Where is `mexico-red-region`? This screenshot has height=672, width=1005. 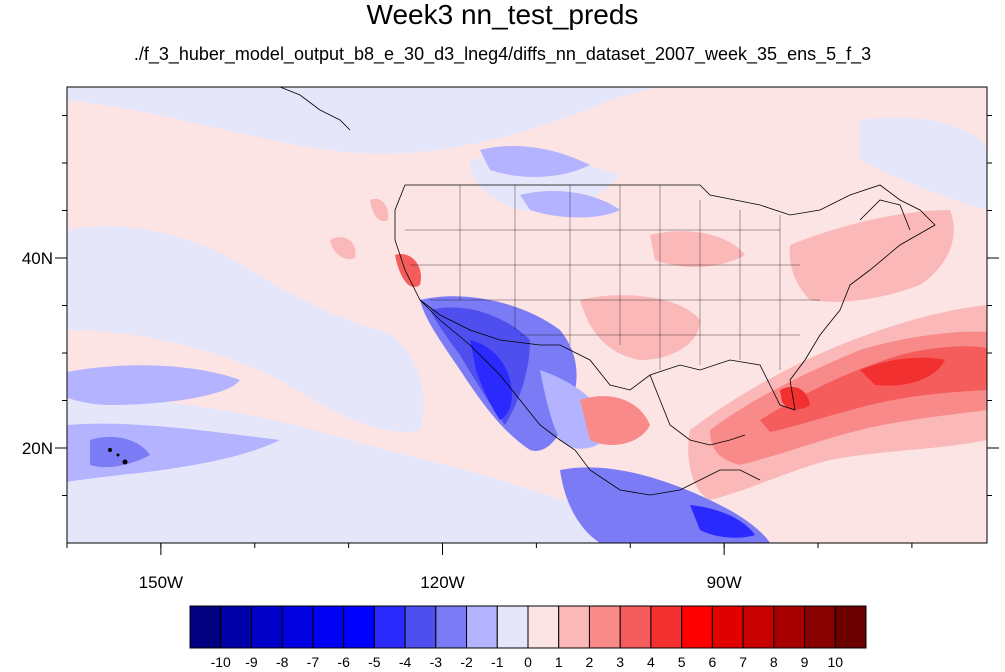
mexico-red-region is located at coordinates (615, 420).